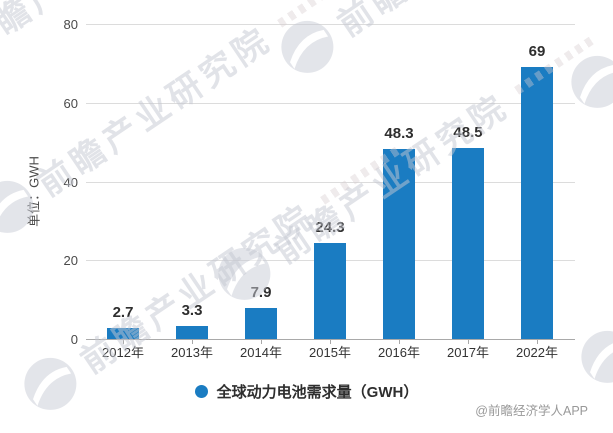  I want to click on legend: 全球动力电池需求量（GWH）, so click(306, 391).